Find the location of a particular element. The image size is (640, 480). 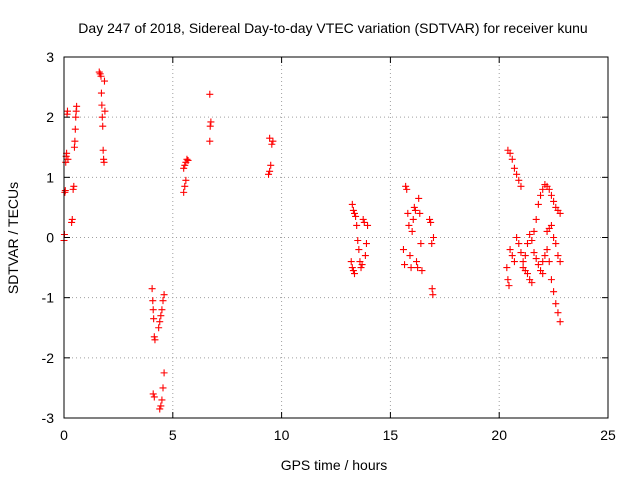

y-tick-label: 1 is located at coordinates (50, 177).